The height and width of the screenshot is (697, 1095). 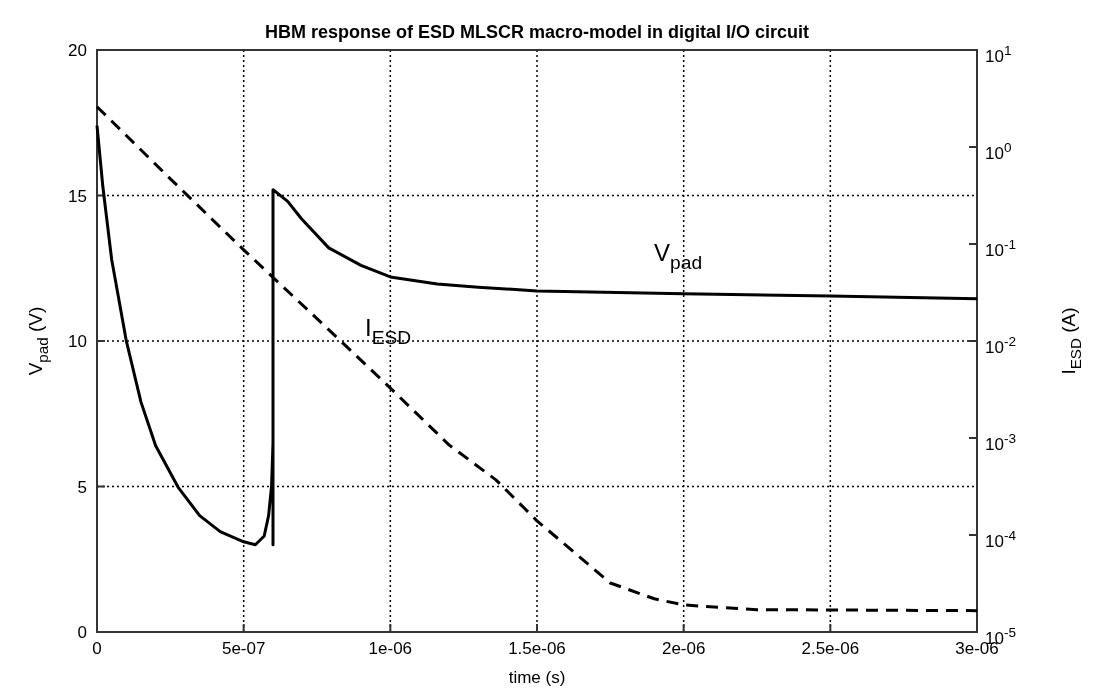 I want to click on y2-tick-label: 10$^{-2}$, so click(x=1001, y=345).